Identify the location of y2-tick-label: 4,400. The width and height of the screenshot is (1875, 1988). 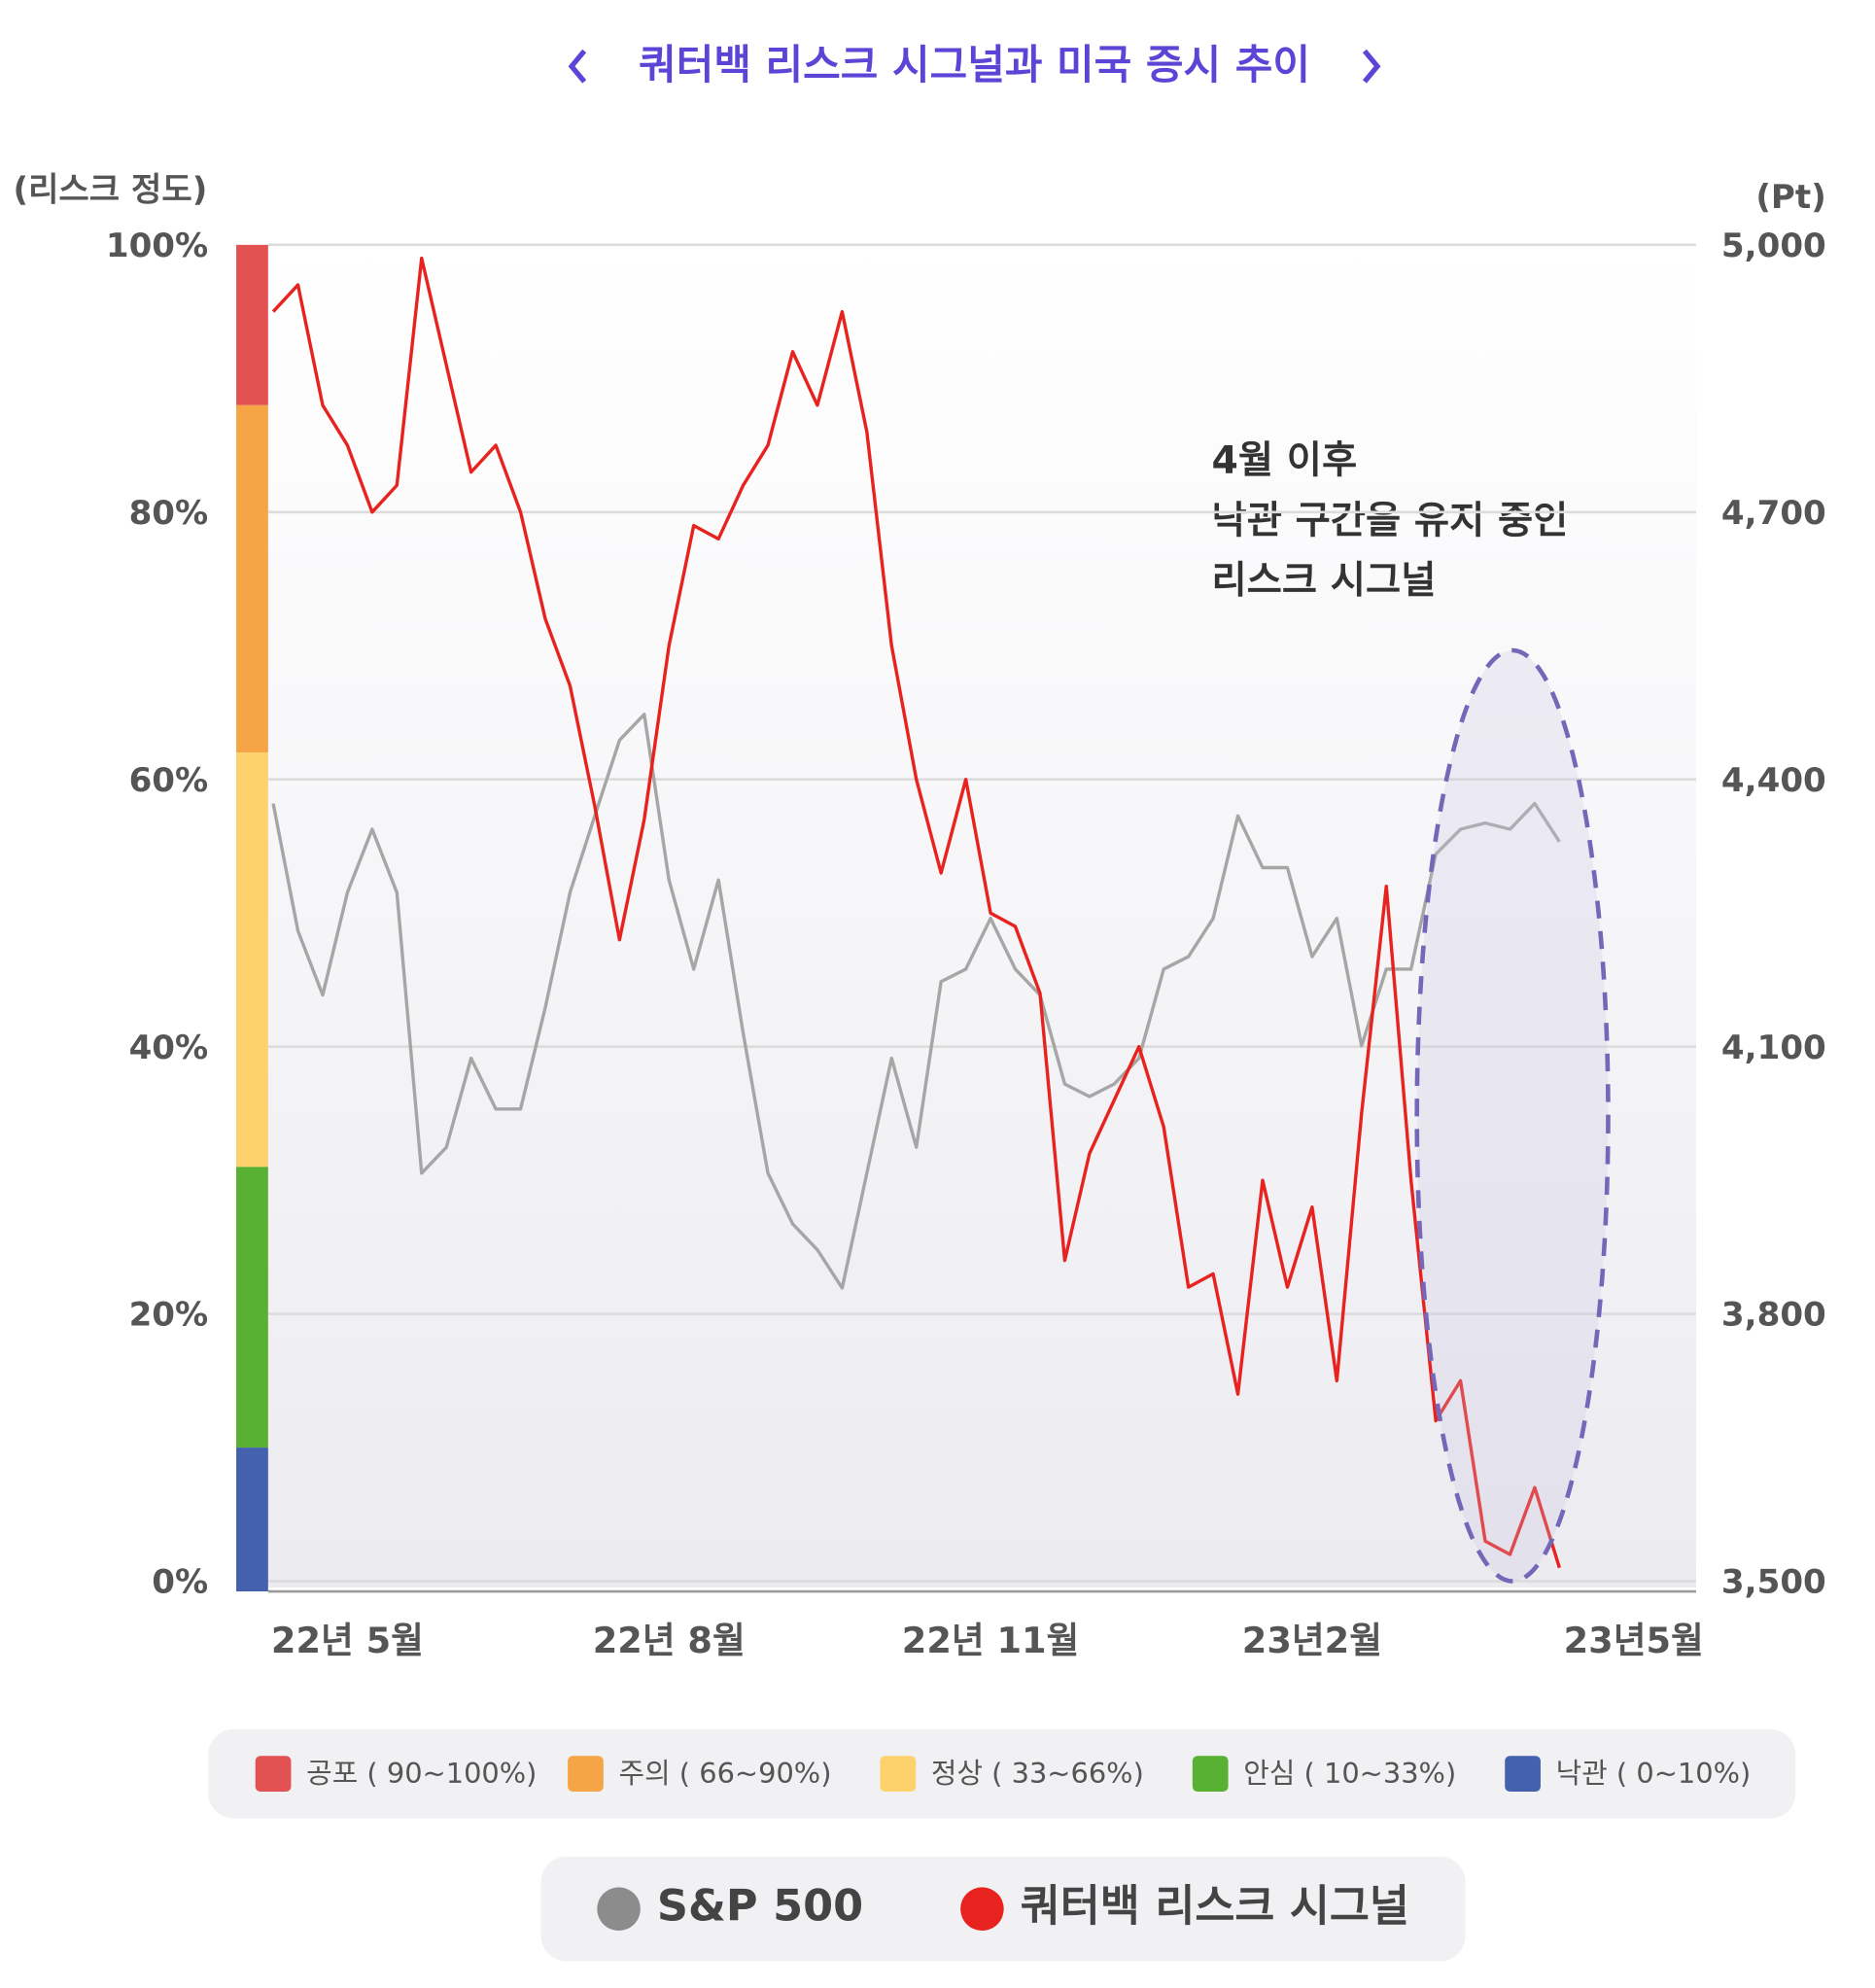
(1773, 781).